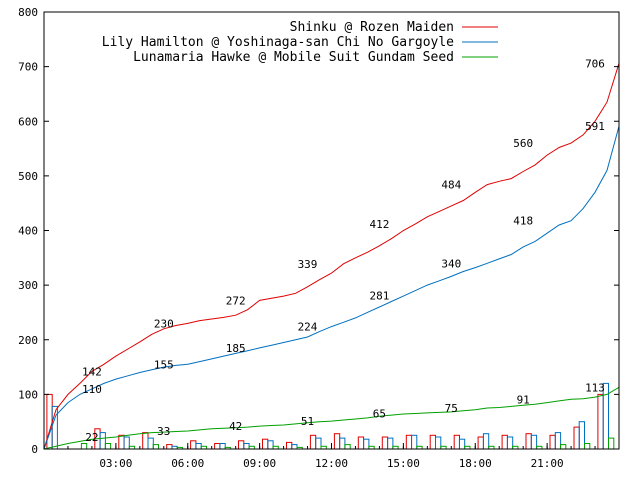  I want to click on x-tick-label: 15:00, so click(403, 463).